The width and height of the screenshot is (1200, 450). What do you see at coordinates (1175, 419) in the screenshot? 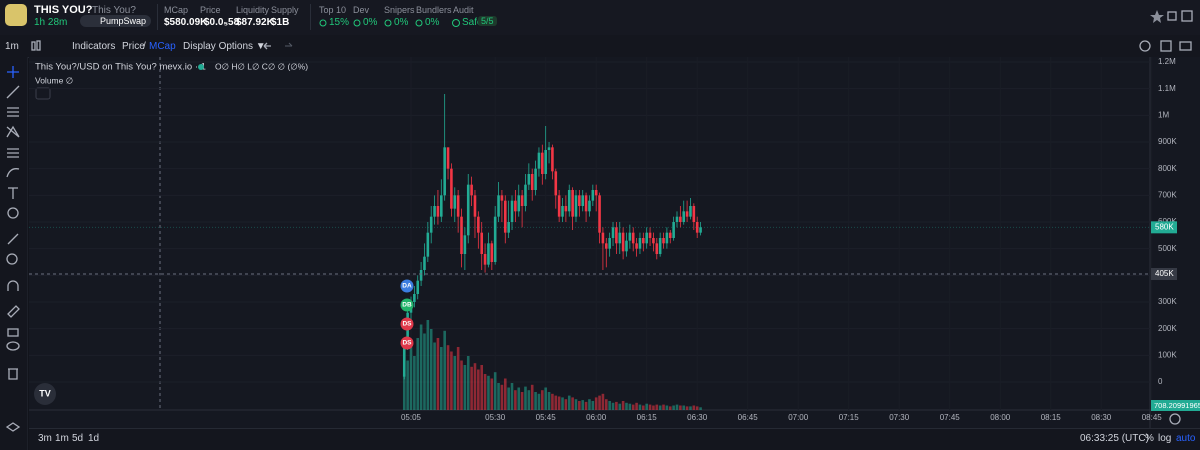
I see `settings-icon` at bounding box center [1175, 419].